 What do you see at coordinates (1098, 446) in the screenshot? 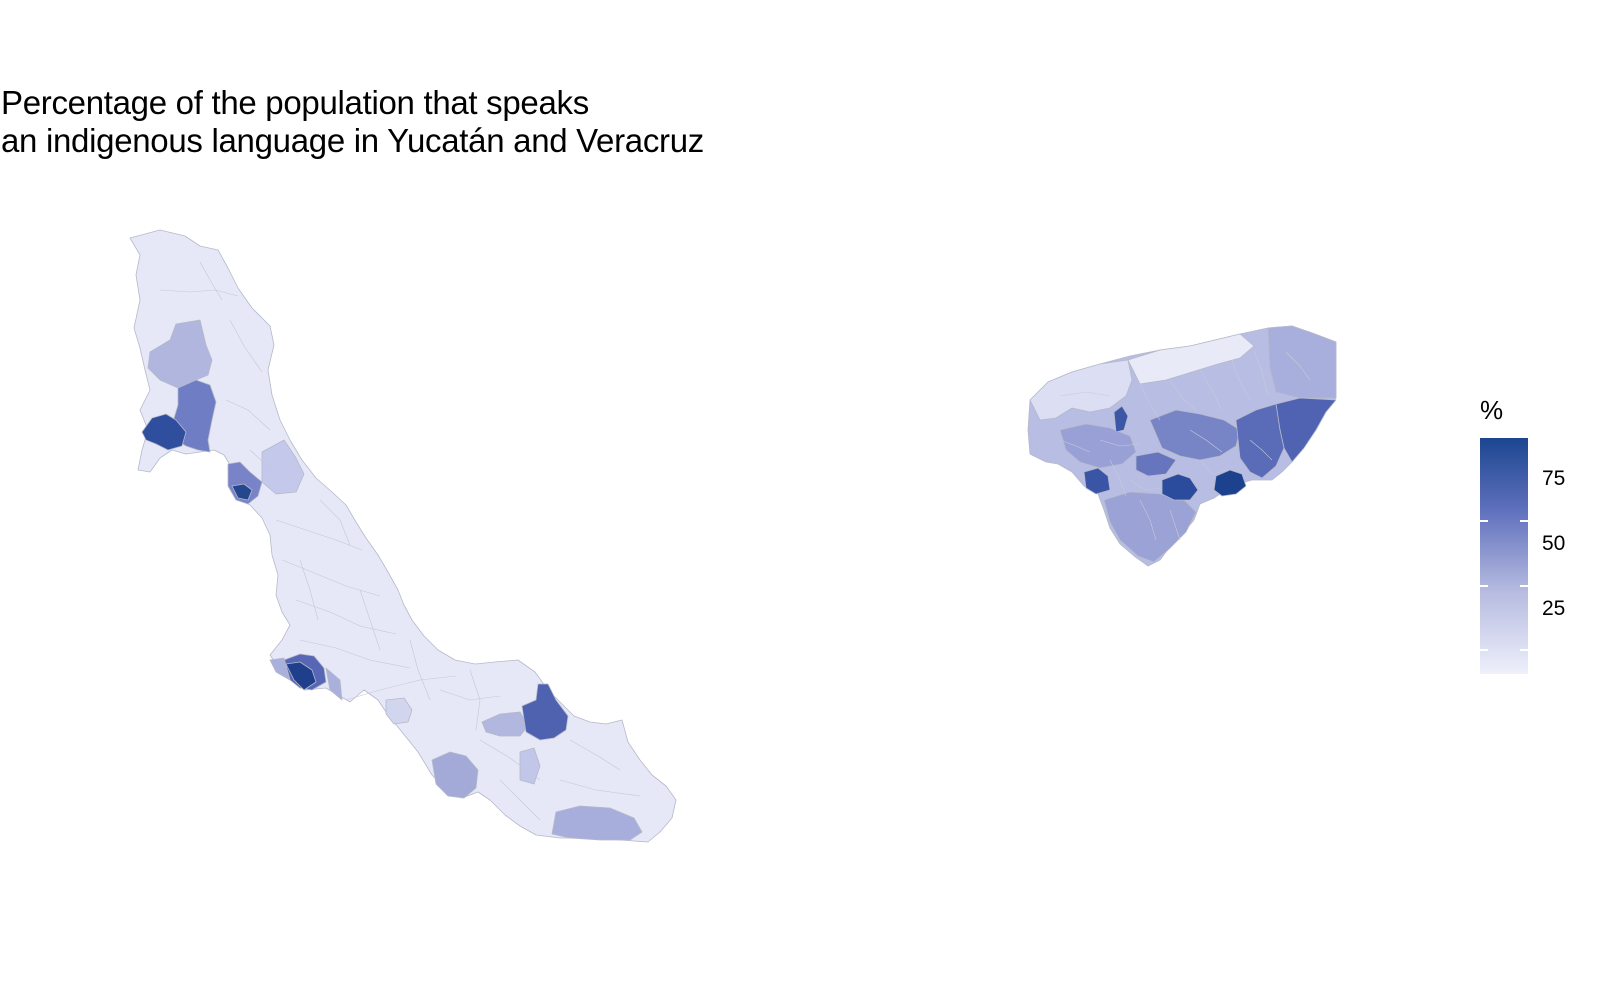
I see `yucatan-region-center-west` at bounding box center [1098, 446].